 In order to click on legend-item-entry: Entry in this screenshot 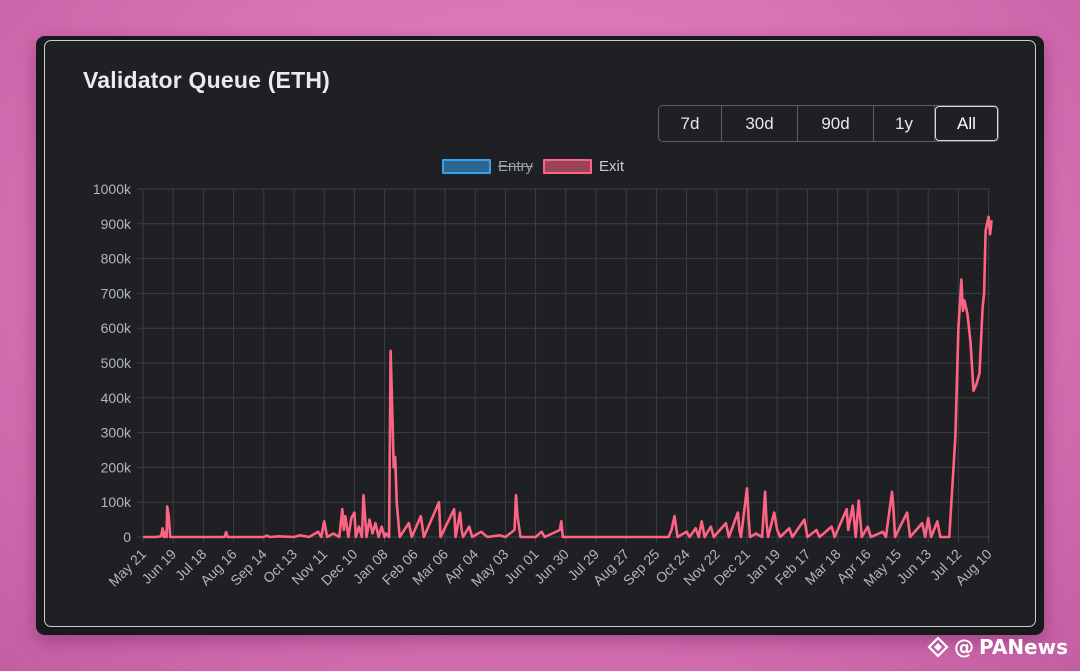, I will do `click(487, 166)`.